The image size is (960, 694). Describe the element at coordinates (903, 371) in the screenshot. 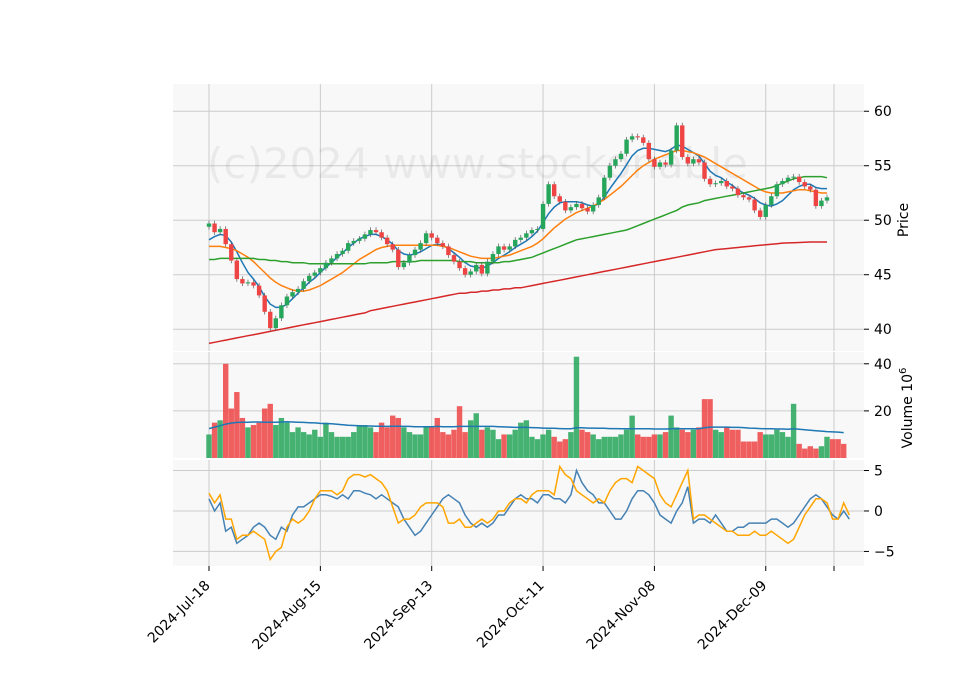

I see `volume-axis-label-exponent: 6` at that location.